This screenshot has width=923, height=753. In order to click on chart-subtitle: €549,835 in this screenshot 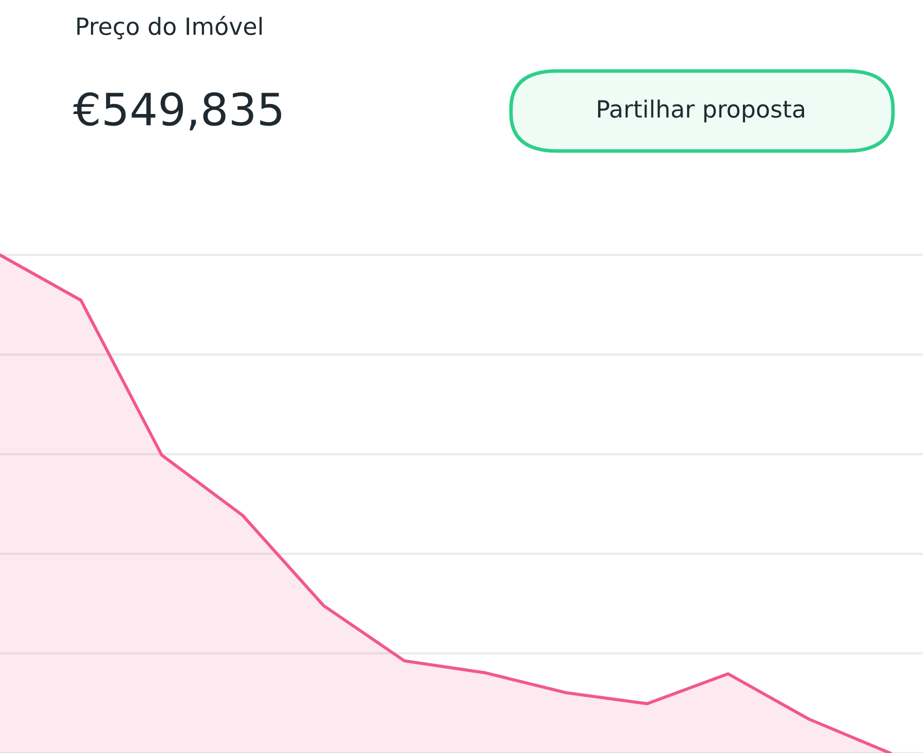, I will do `click(177, 111)`.